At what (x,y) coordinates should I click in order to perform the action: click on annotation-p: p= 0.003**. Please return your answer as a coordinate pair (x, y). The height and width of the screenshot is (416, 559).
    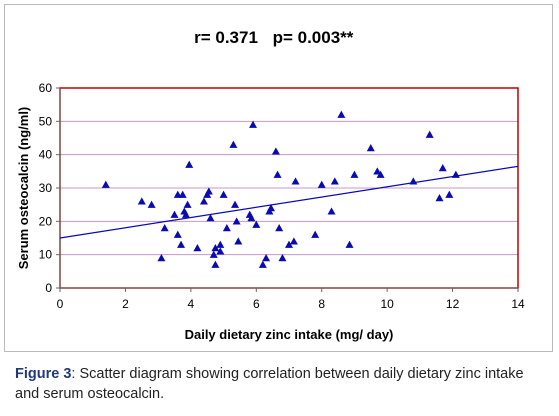
    Looking at the image, I should click on (313, 37).